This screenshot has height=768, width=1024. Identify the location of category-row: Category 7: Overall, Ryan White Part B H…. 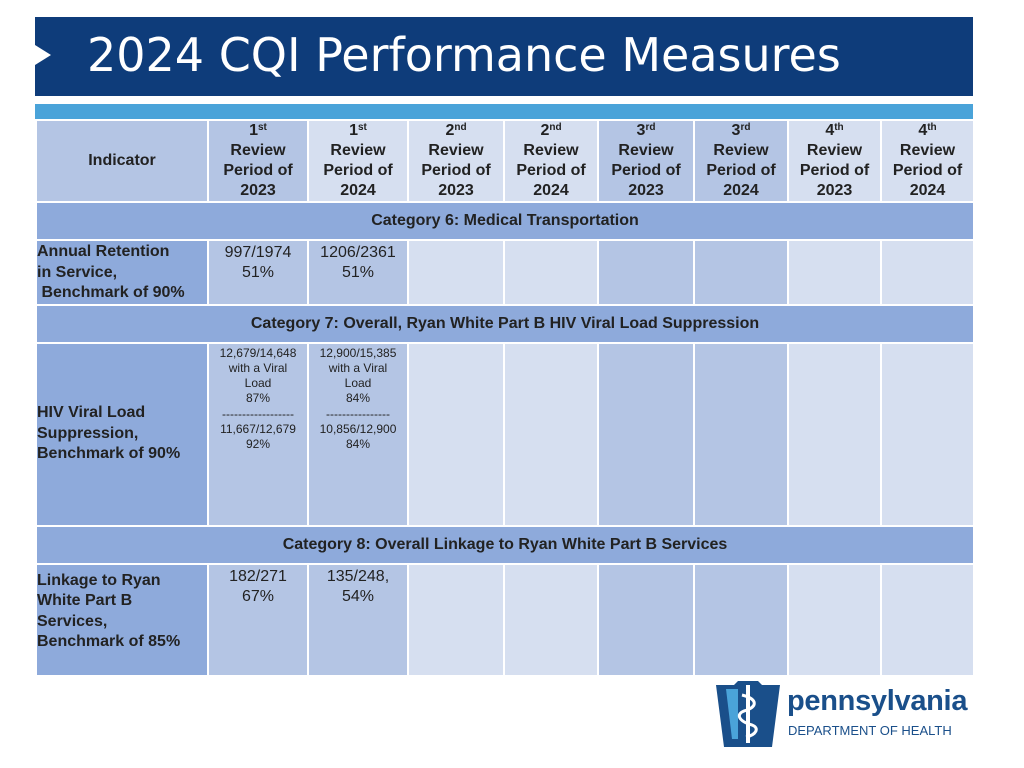
(505, 323).